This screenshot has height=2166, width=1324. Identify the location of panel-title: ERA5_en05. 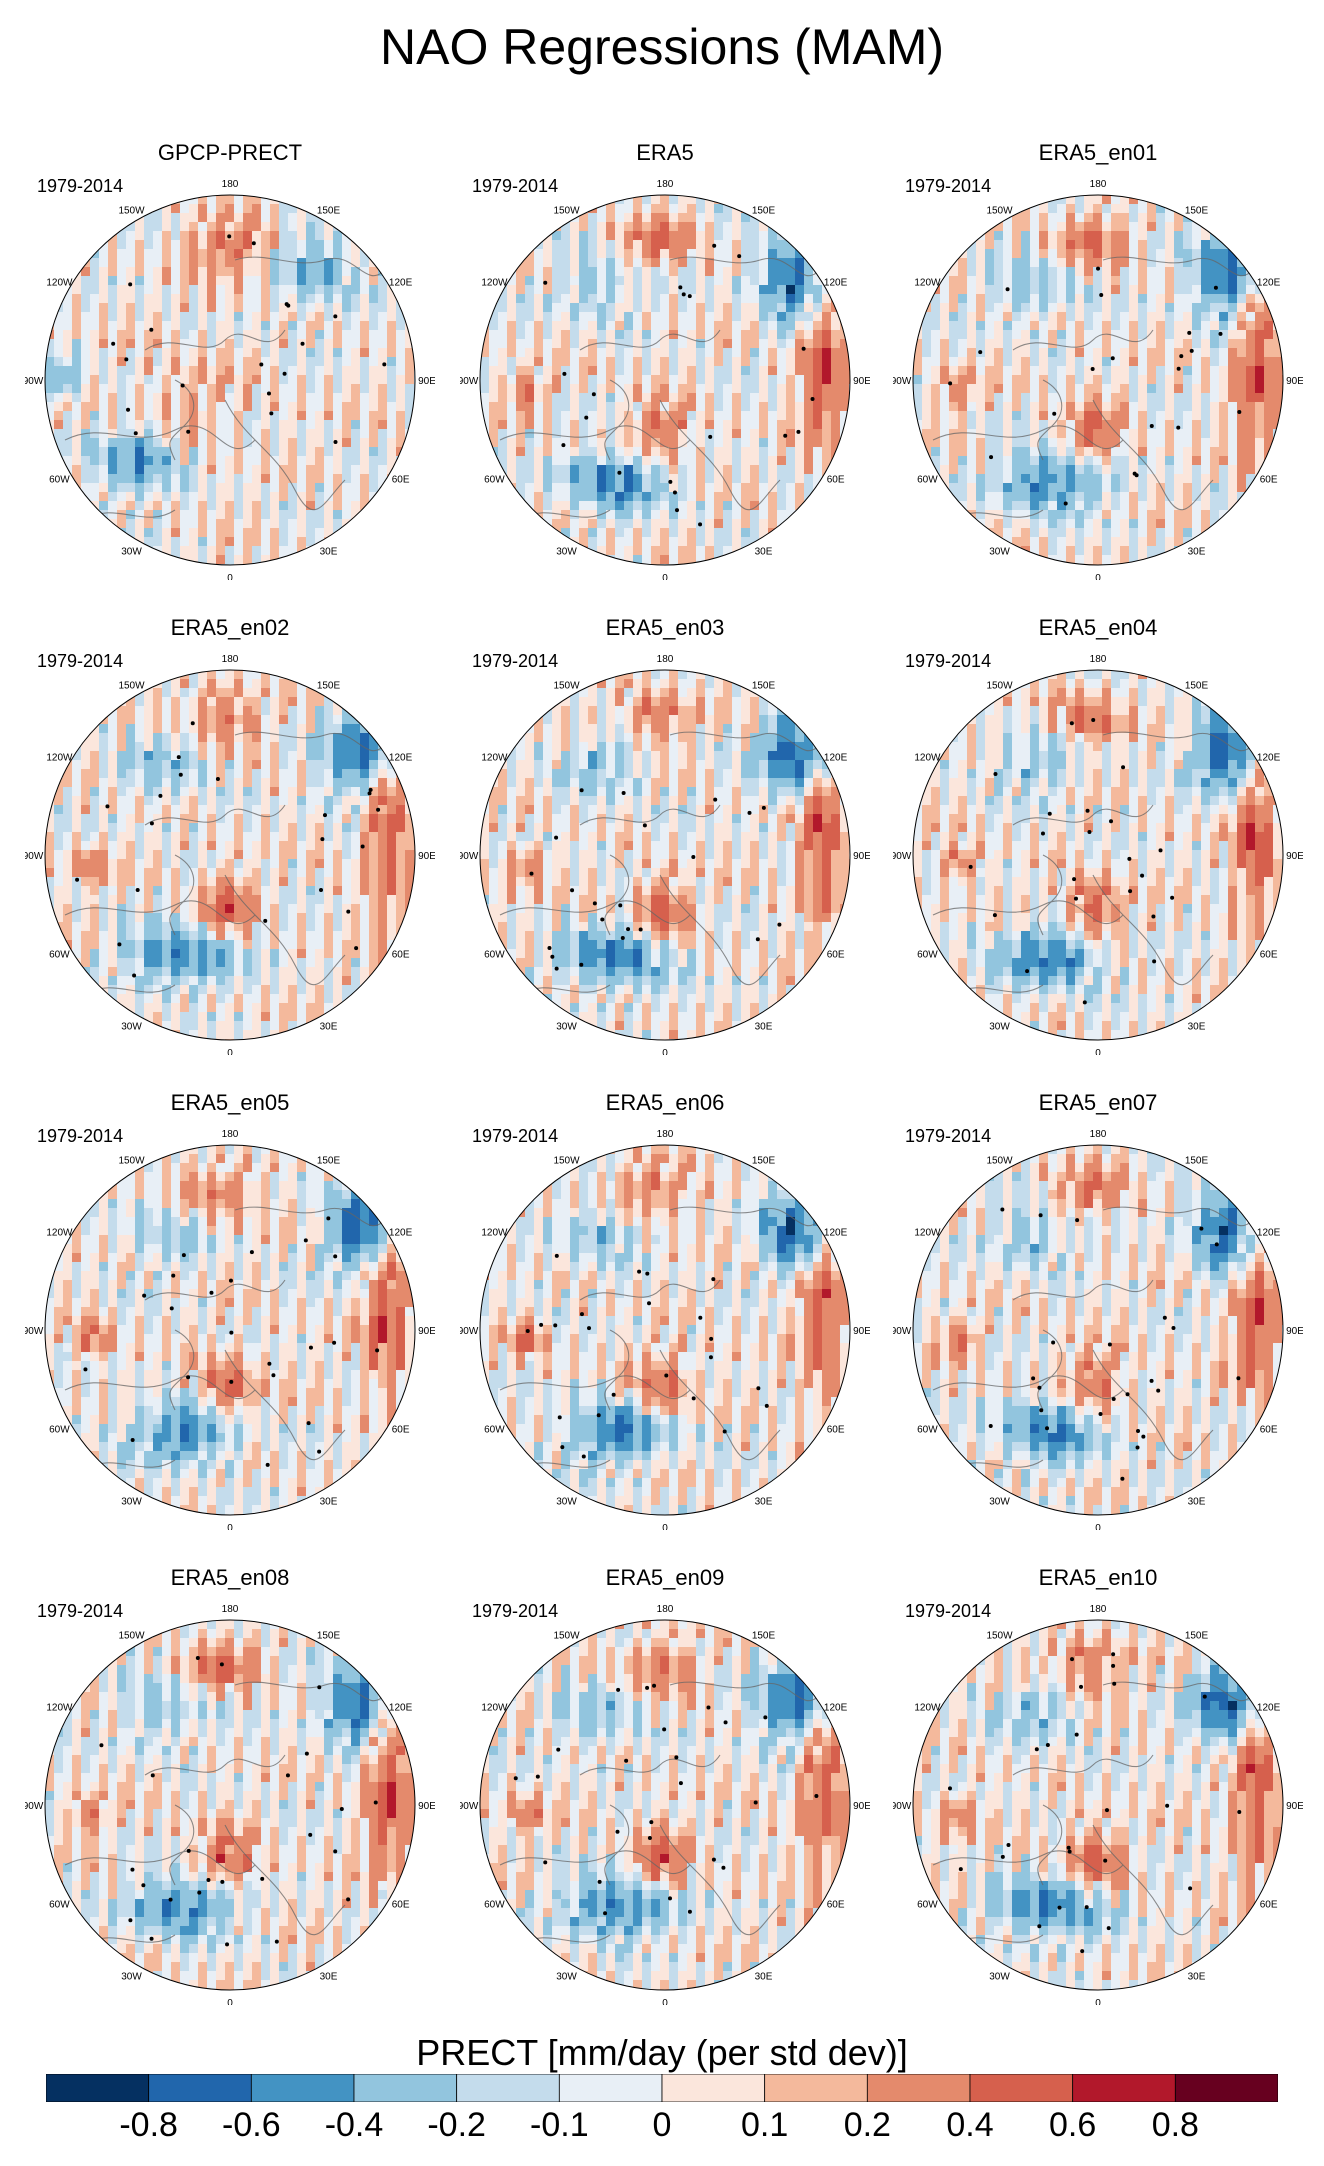
(230, 1102).